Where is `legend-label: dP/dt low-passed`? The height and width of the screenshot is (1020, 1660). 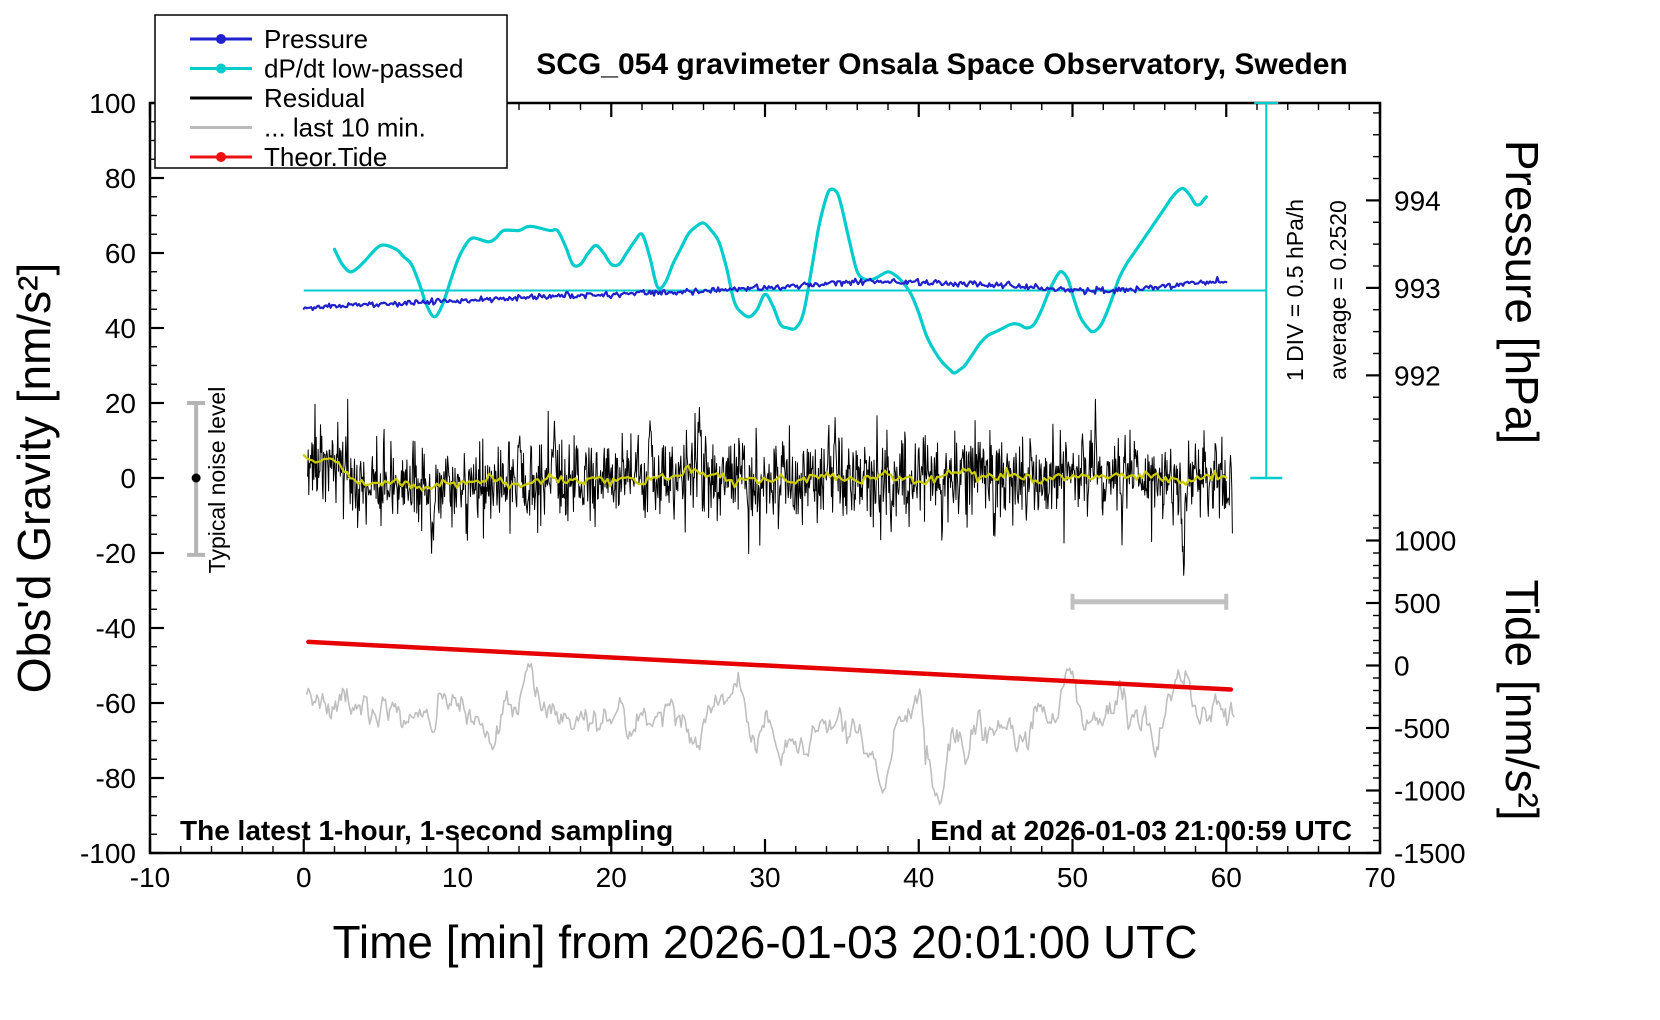 legend-label: dP/dt low-passed is located at coordinates (363, 69).